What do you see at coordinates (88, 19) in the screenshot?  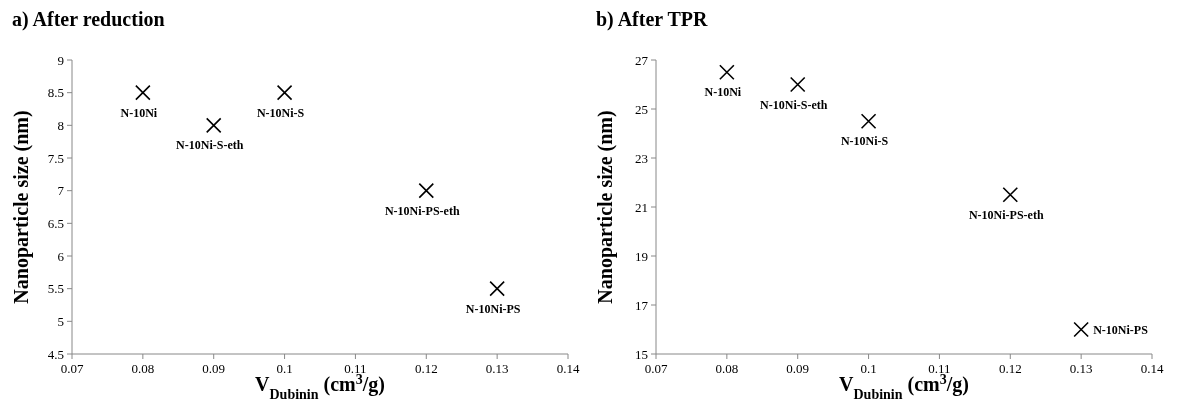 I see `chart-title: a) After reduction` at bounding box center [88, 19].